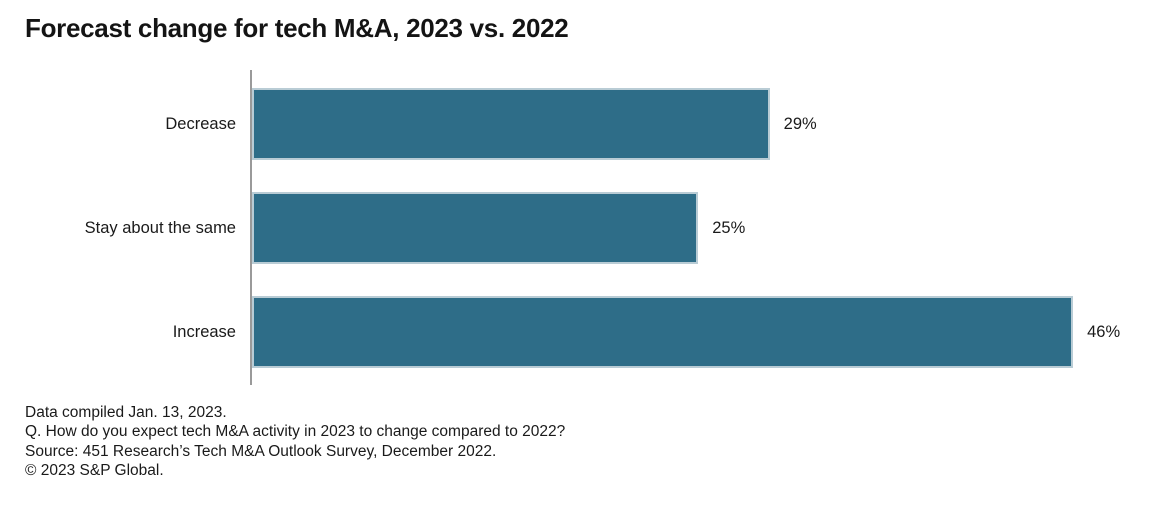  What do you see at coordinates (204, 331) in the screenshot?
I see `category-label: Increase` at bounding box center [204, 331].